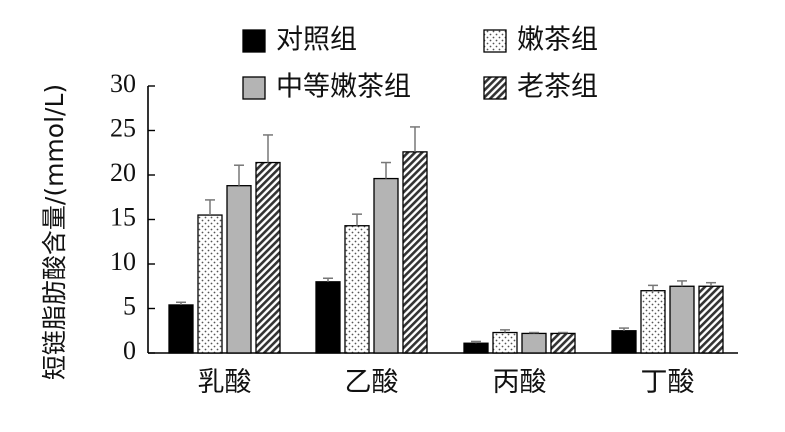 The image size is (785, 432). What do you see at coordinates (129, 350) in the screenshot?
I see `y-tick-label: 0` at bounding box center [129, 350].